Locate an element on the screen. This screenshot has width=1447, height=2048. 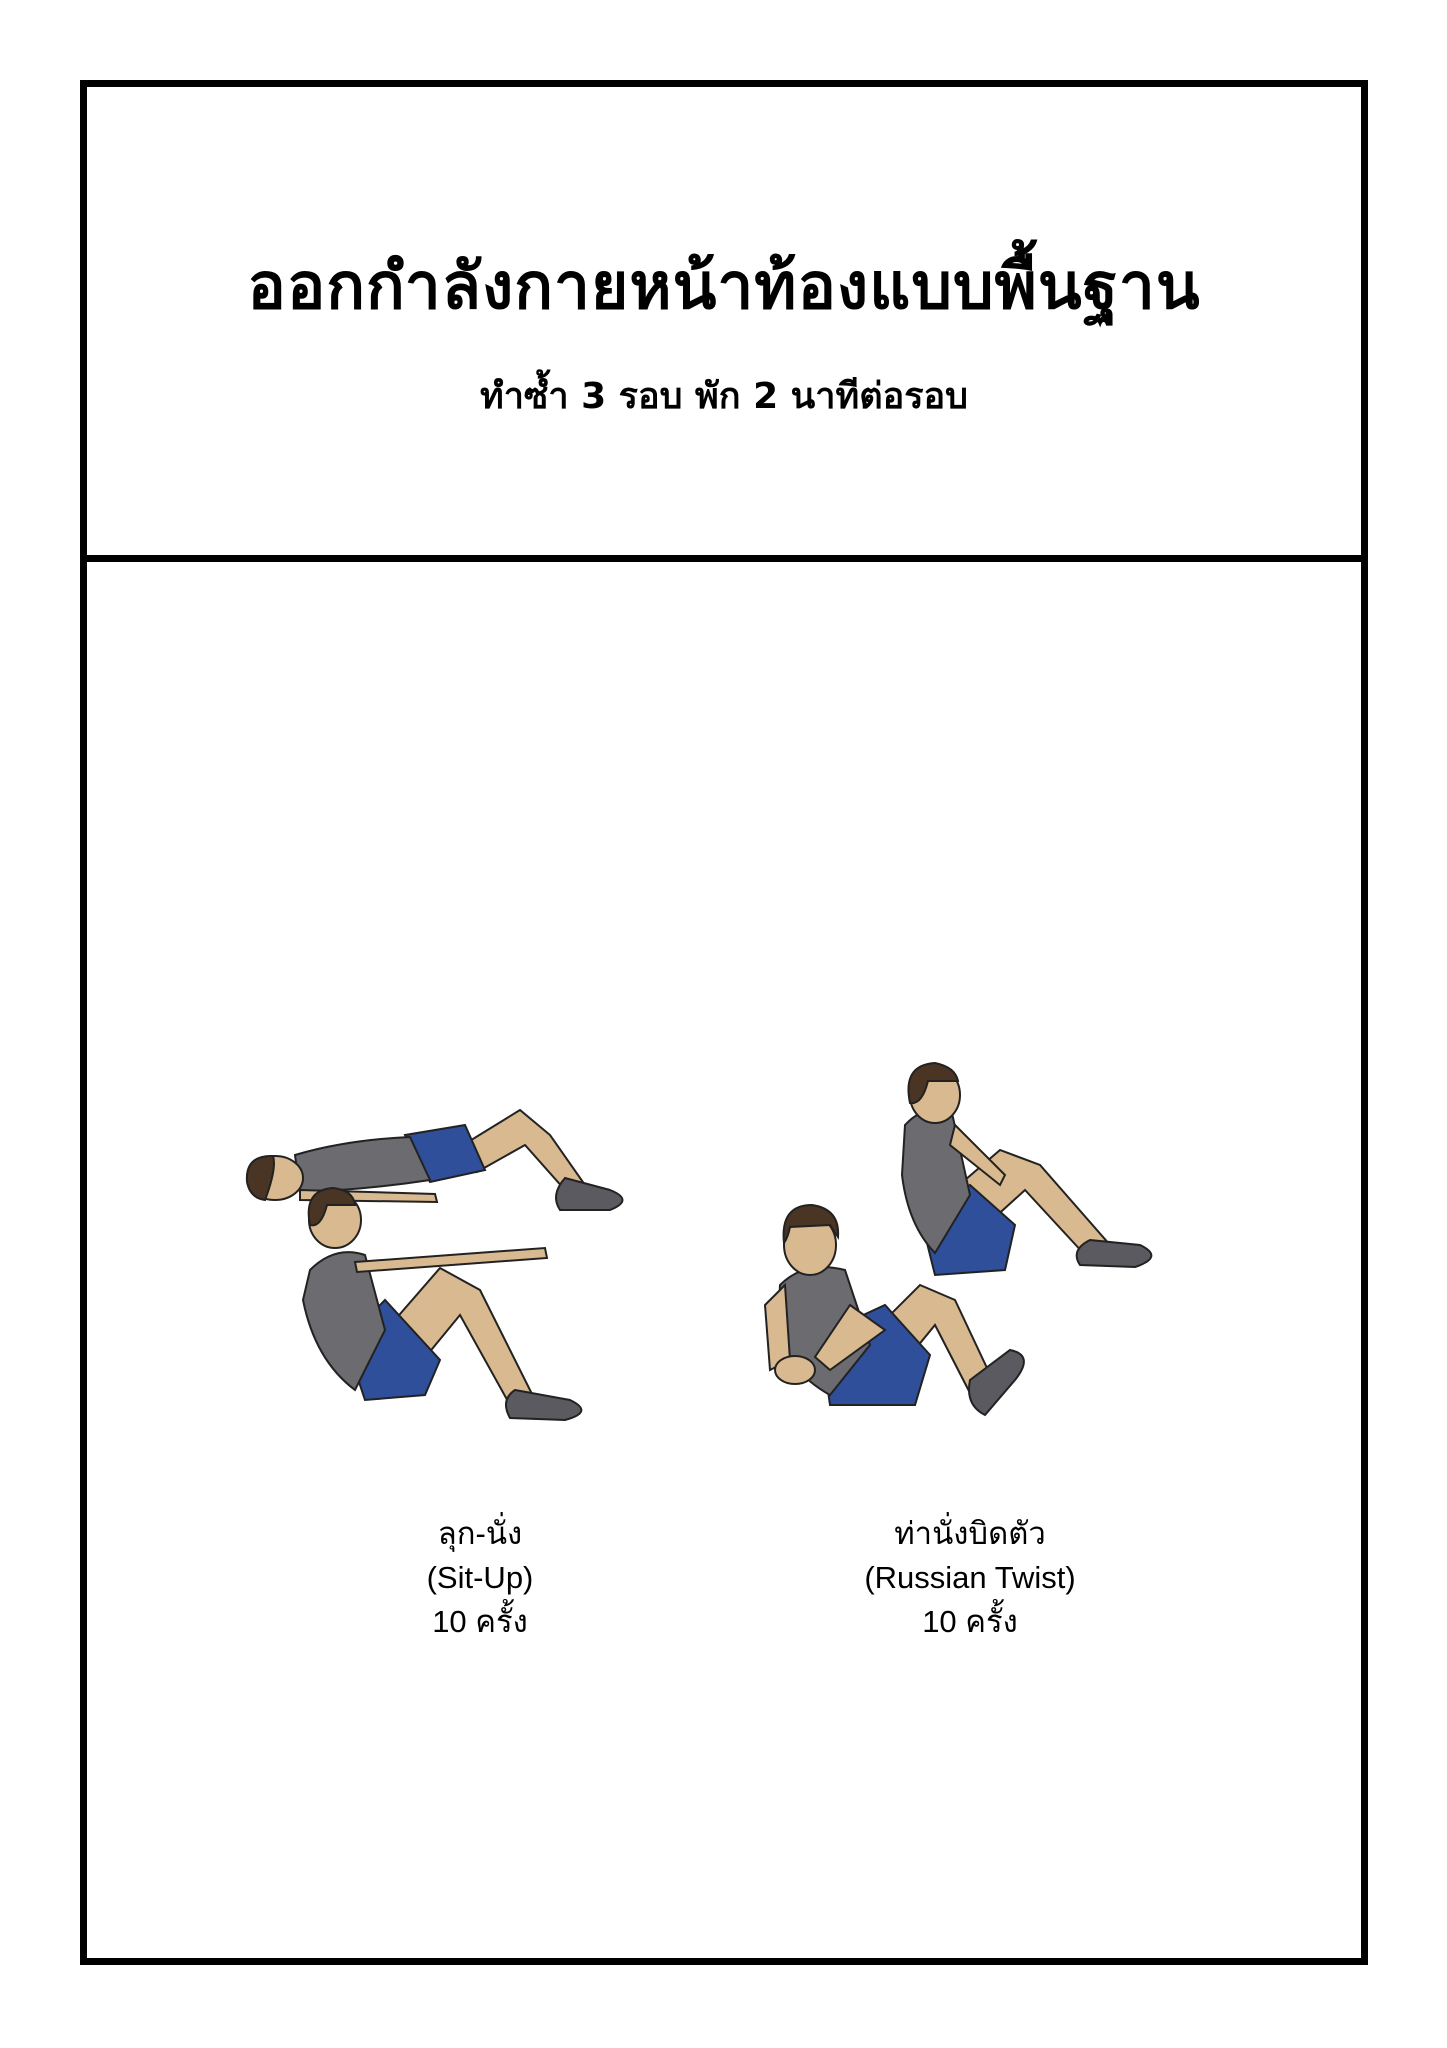
russian-twist-name-en: (Russian Twist) is located at coordinates (970, 1577).